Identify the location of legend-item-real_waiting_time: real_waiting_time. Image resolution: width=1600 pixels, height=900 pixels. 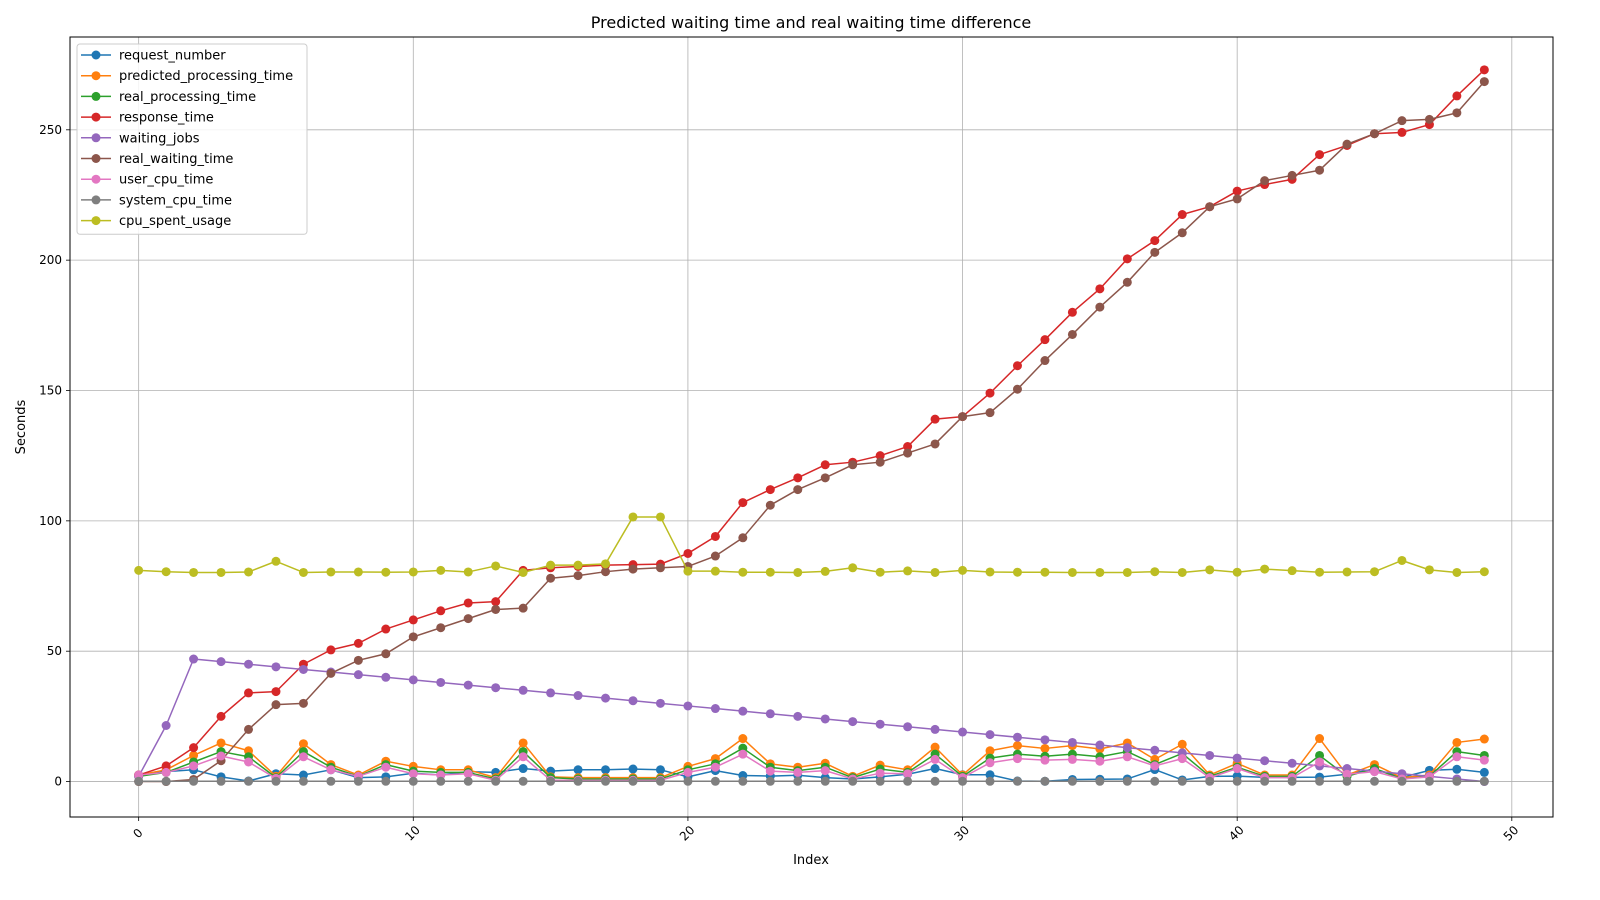
(157, 159).